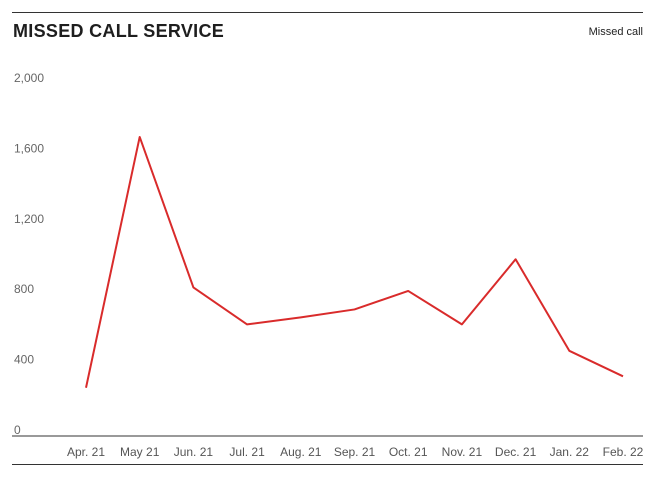 The image size is (655, 481). What do you see at coordinates (29, 254) in the screenshot?
I see `y-axis-ticks: 0 400 800 1,200 1,600 2,000` at bounding box center [29, 254].